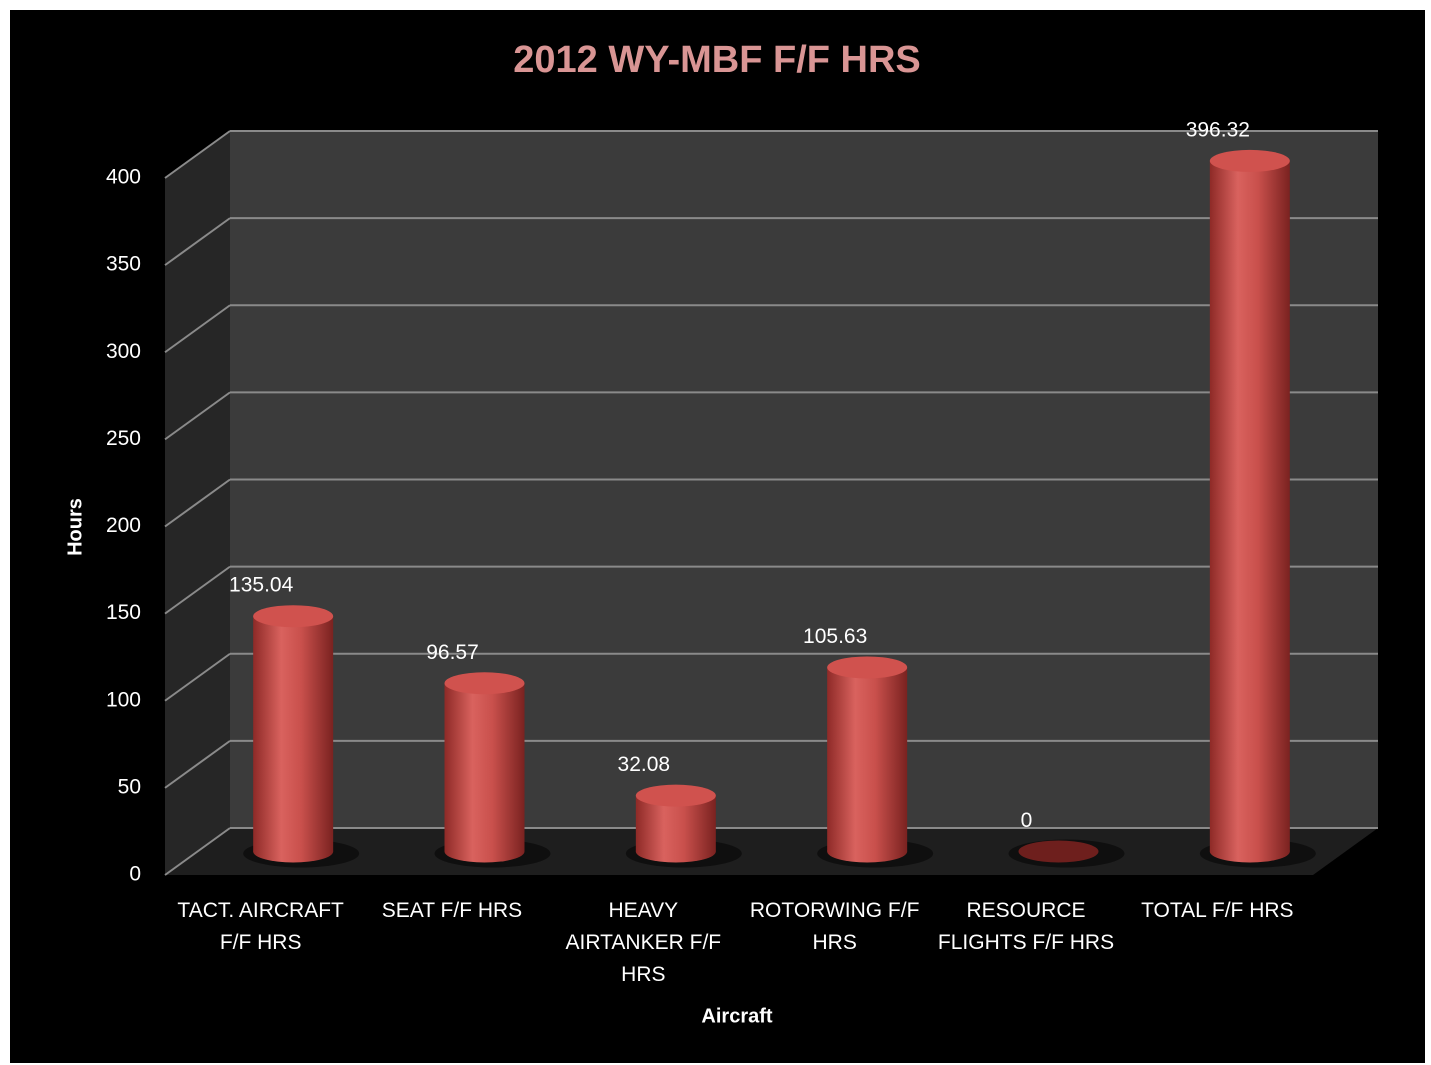  I want to click on x-tick-label: ROTORWING F/F HRS, so click(834, 926).